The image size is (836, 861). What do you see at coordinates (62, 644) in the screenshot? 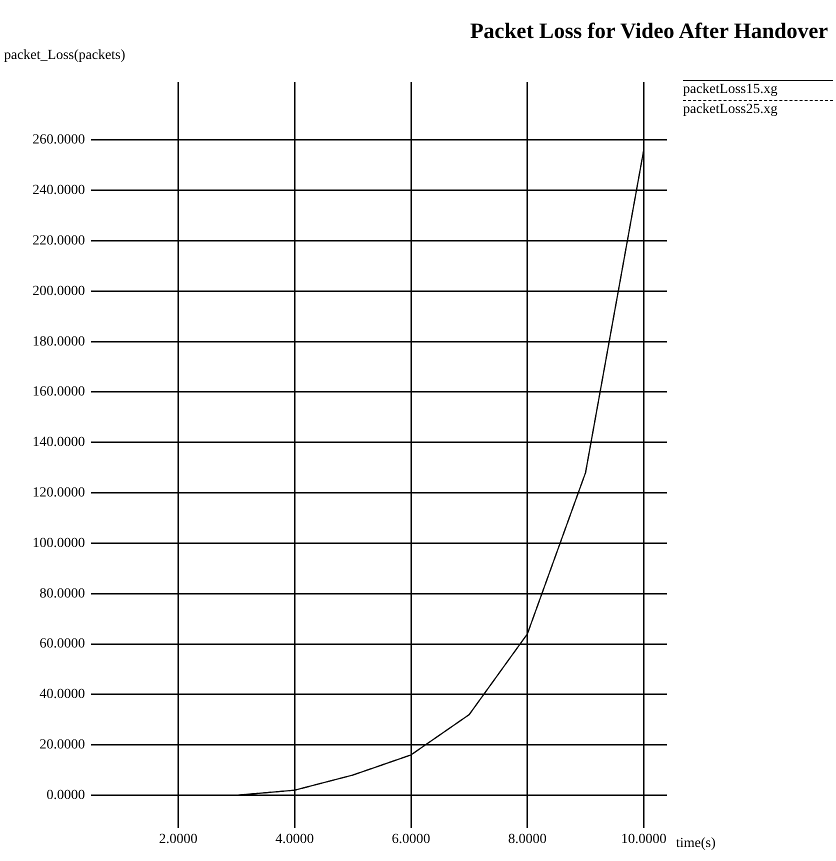
I see `y-tick-label: 60.0000` at bounding box center [62, 644].